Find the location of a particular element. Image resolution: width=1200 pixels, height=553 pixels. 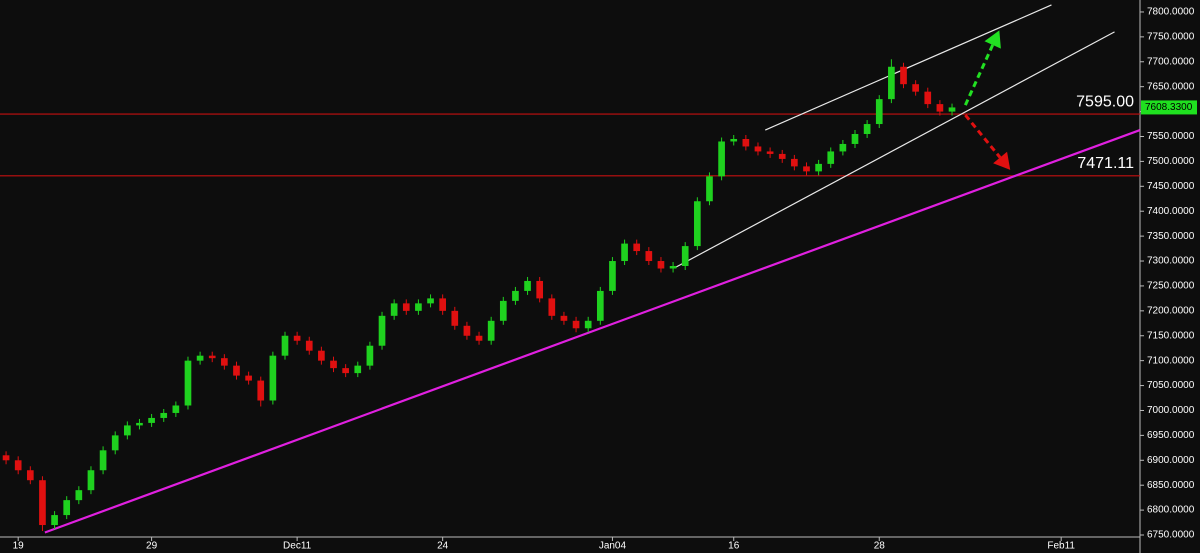

x-tick-label: 19 is located at coordinates (19, 546).